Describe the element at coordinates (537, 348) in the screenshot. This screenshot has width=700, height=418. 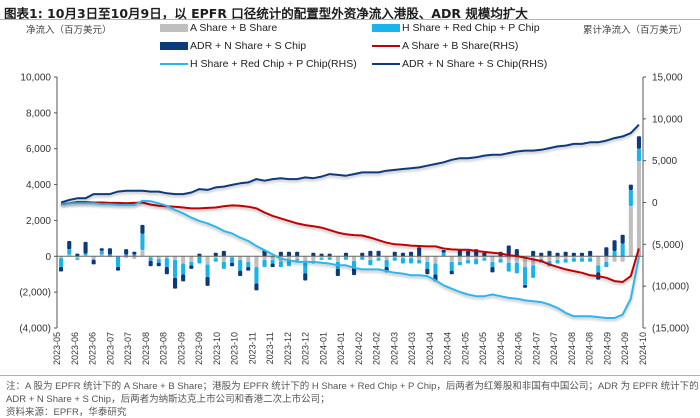
I see `x-tick-label: 2024-07` at that location.